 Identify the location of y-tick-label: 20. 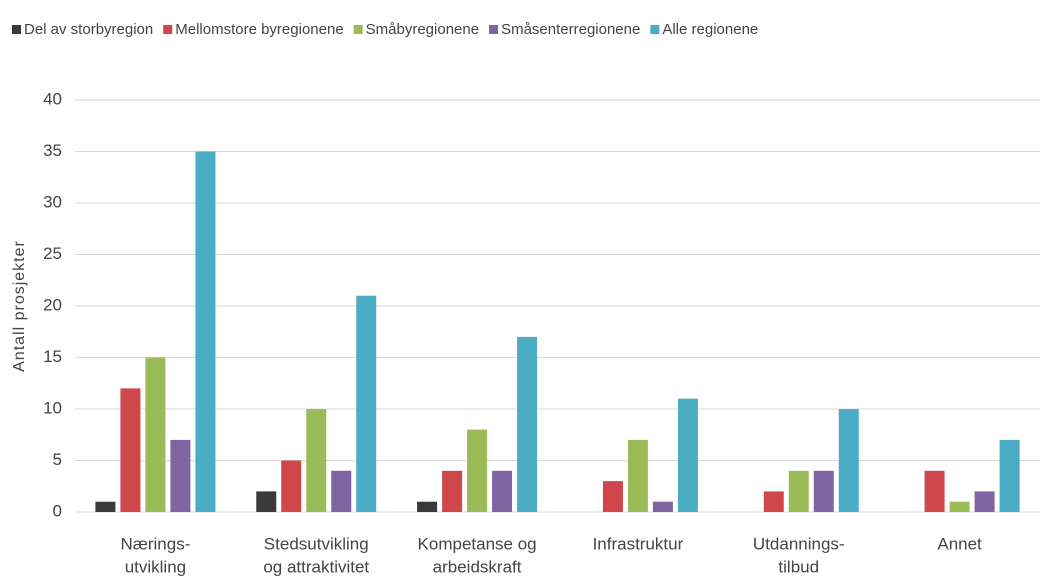
(52, 304).